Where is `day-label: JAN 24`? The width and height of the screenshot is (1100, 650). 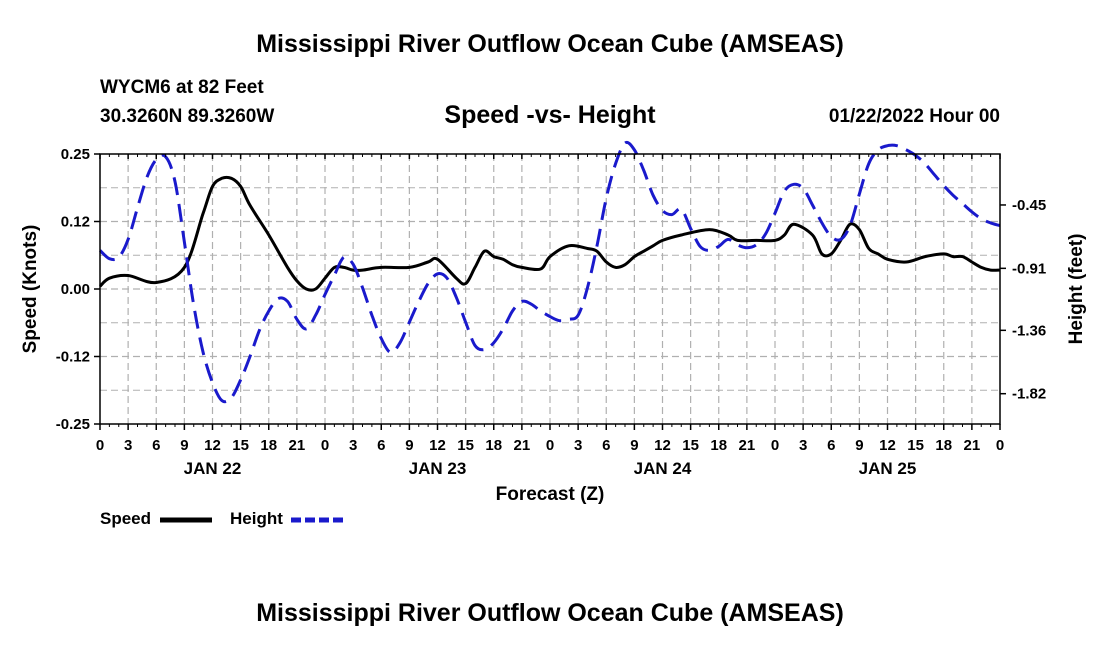 day-label: JAN 24 is located at coordinates (663, 468).